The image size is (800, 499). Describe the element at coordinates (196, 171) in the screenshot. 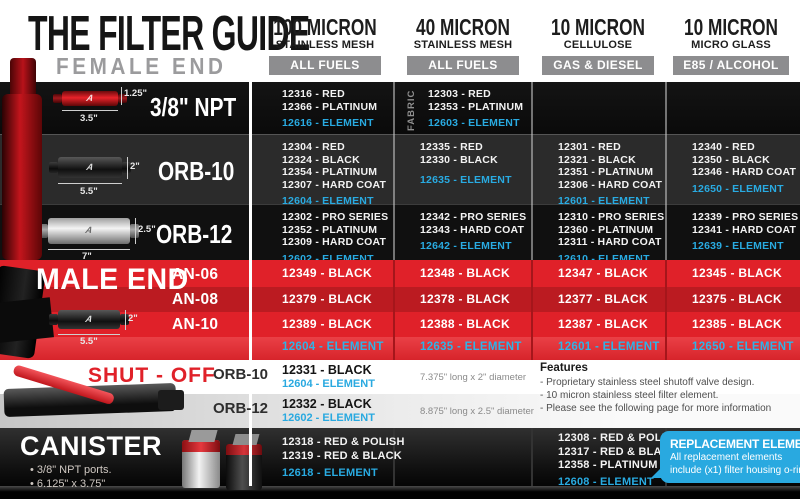

I see `row-label-orb10: ORB-10` at that location.